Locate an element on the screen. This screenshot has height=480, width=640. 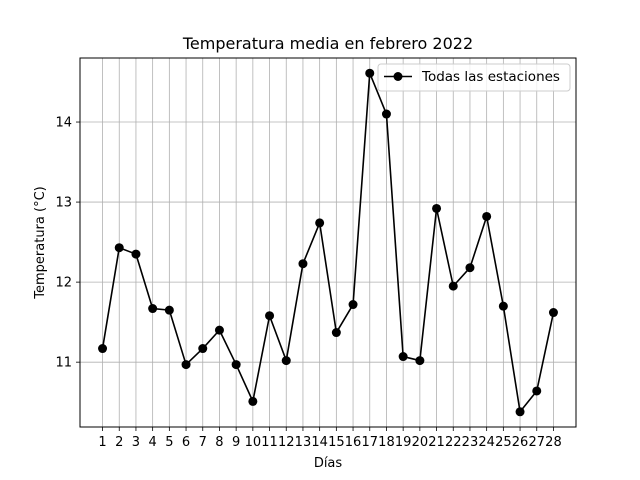
y-tick-label: 11 is located at coordinates (63, 363).